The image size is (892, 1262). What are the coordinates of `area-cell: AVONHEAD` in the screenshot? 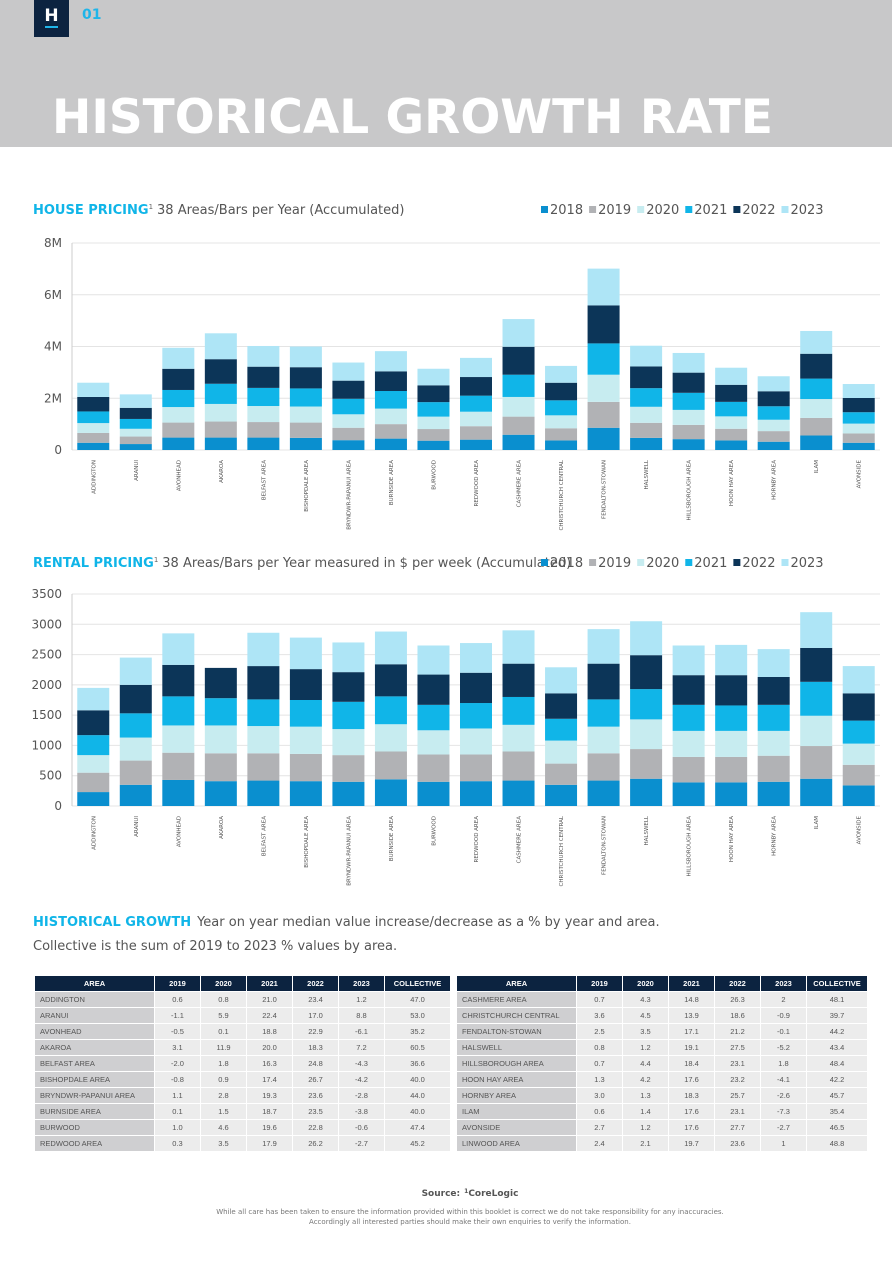 It's located at (94, 1031).